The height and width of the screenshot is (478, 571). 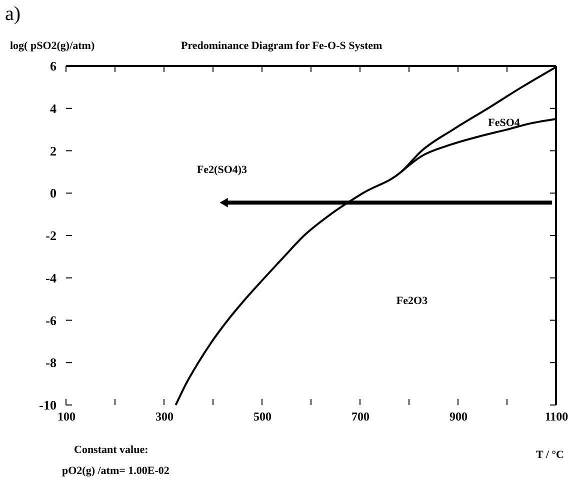 What do you see at coordinates (550, 455) in the screenshot?
I see `x-axis-title: T / °C` at bounding box center [550, 455].